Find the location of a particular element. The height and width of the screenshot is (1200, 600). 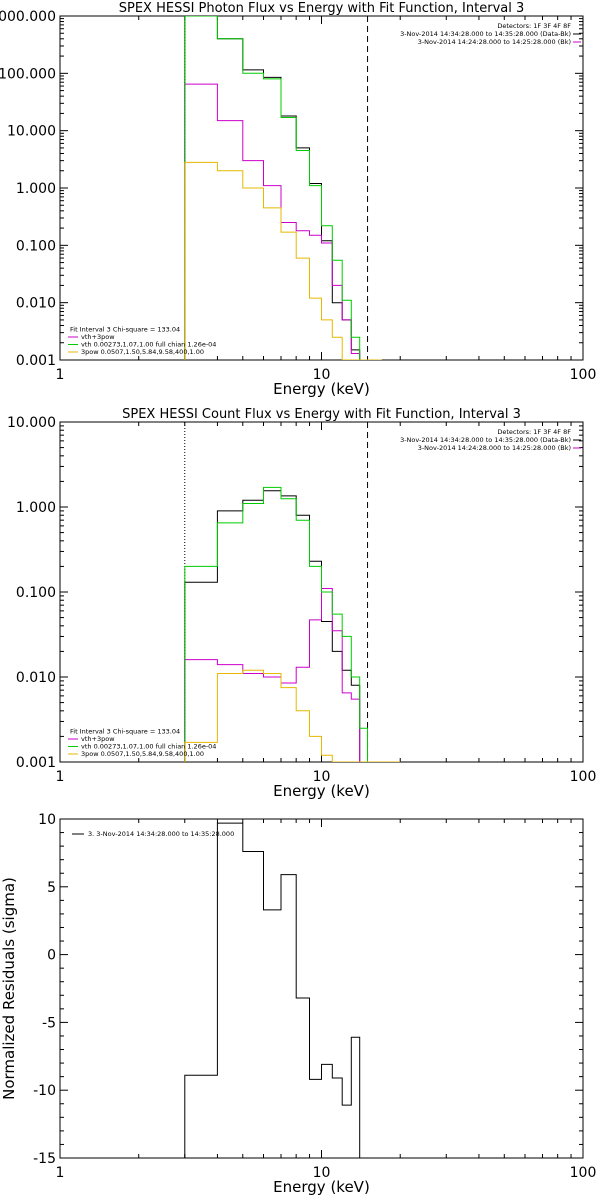

y-tick-label: -5 is located at coordinates (49, 1023).